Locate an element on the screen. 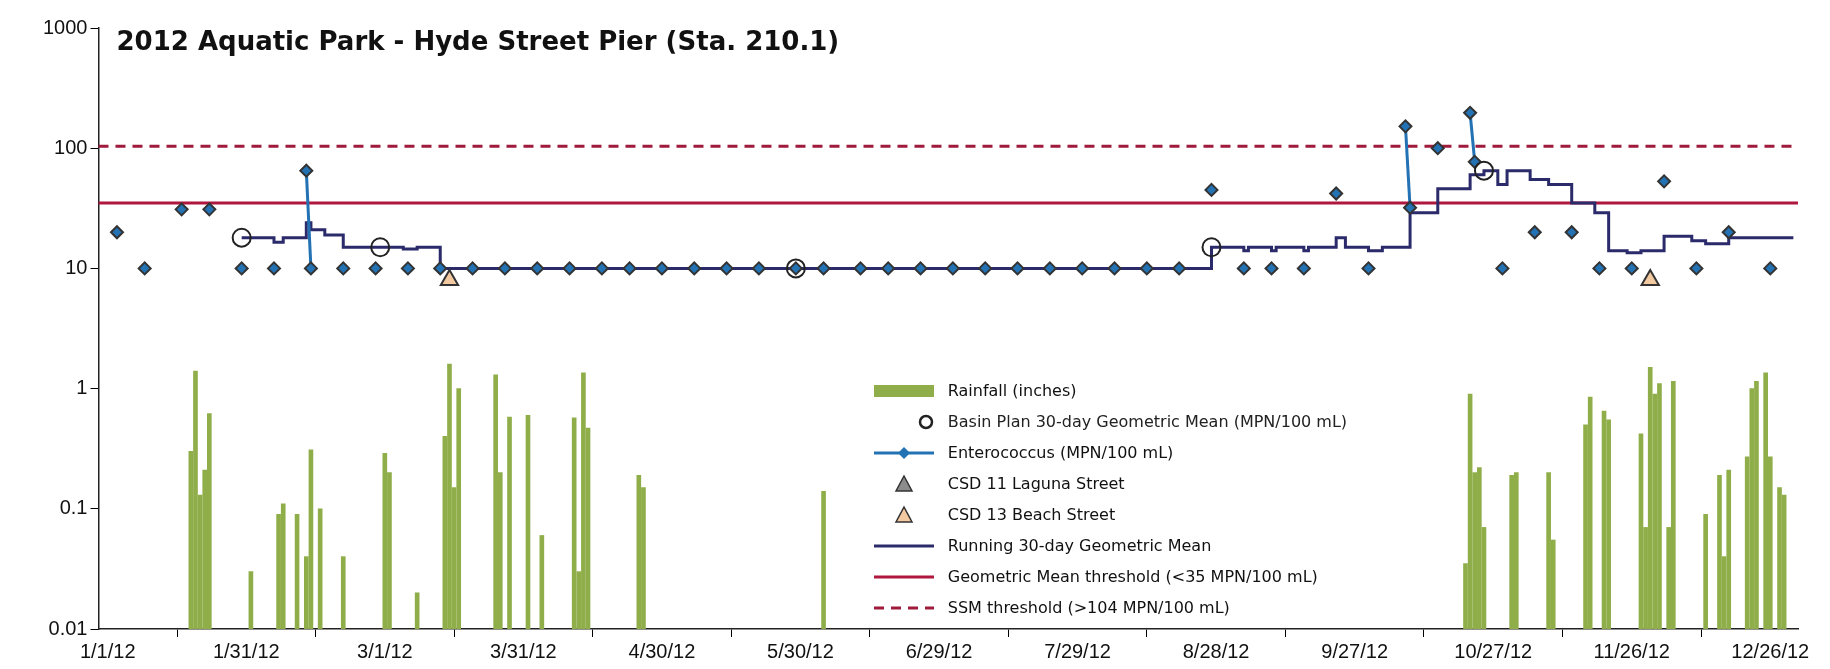 The height and width of the screenshot is (669, 1830). x-tick-label: 10/27/12 is located at coordinates (1493, 650).